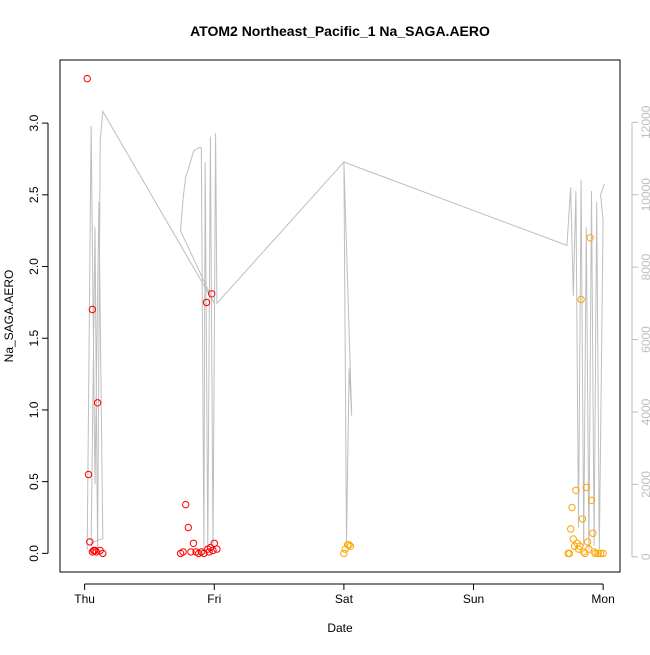  I want to click on y-tick-label: 3.0, so click(34, 122).